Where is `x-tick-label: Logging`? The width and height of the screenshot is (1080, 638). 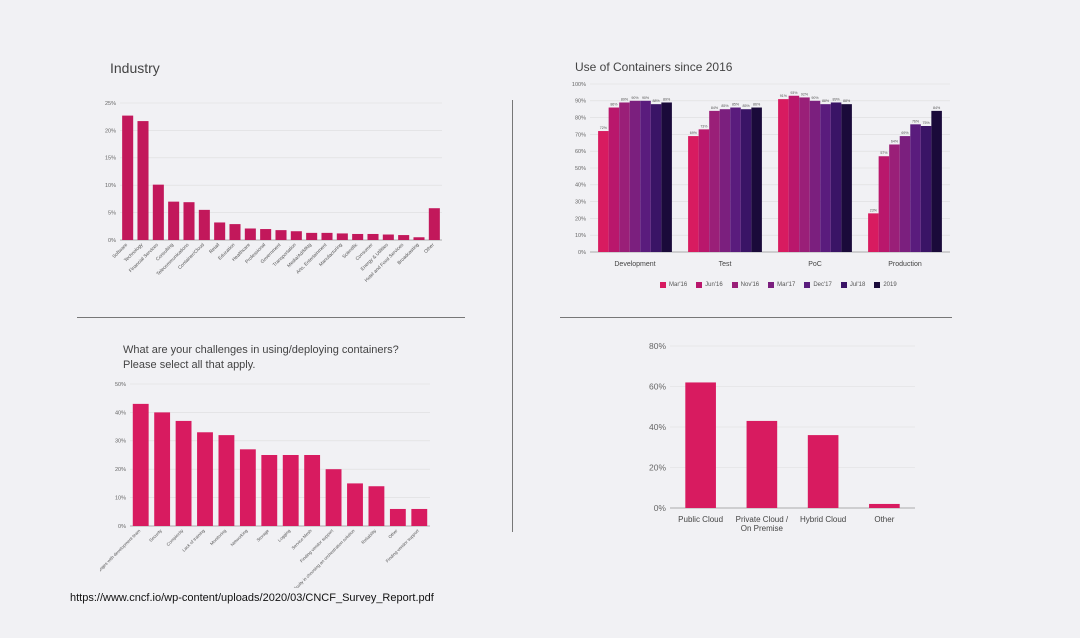 x-tick-label: Logging is located at coordinates (284, 535).